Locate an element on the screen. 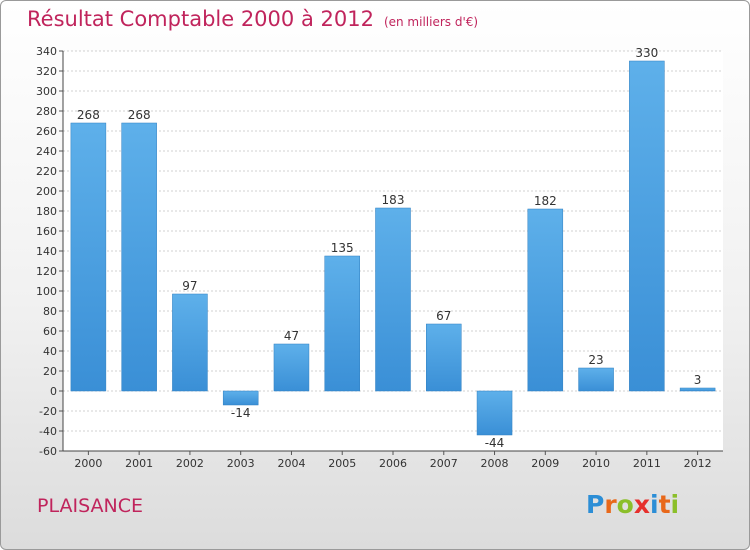 Image resolution: width=750 pixels, height=550 pixels. y-tick-label: 300 is located at coordinates (46, 91).